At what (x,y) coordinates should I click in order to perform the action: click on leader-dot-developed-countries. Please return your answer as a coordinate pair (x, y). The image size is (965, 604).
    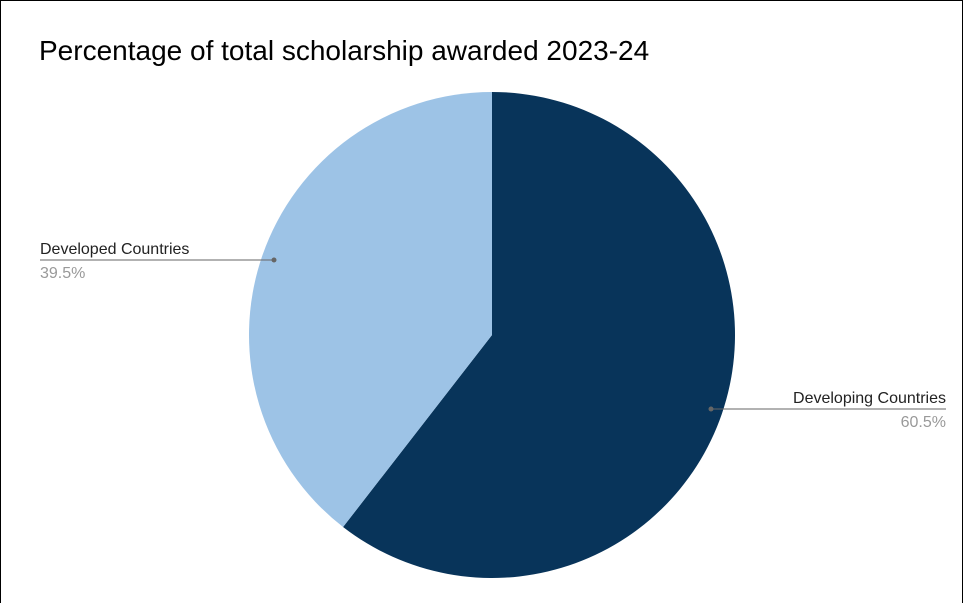
    Looking at the image, I should click on (274, 260).